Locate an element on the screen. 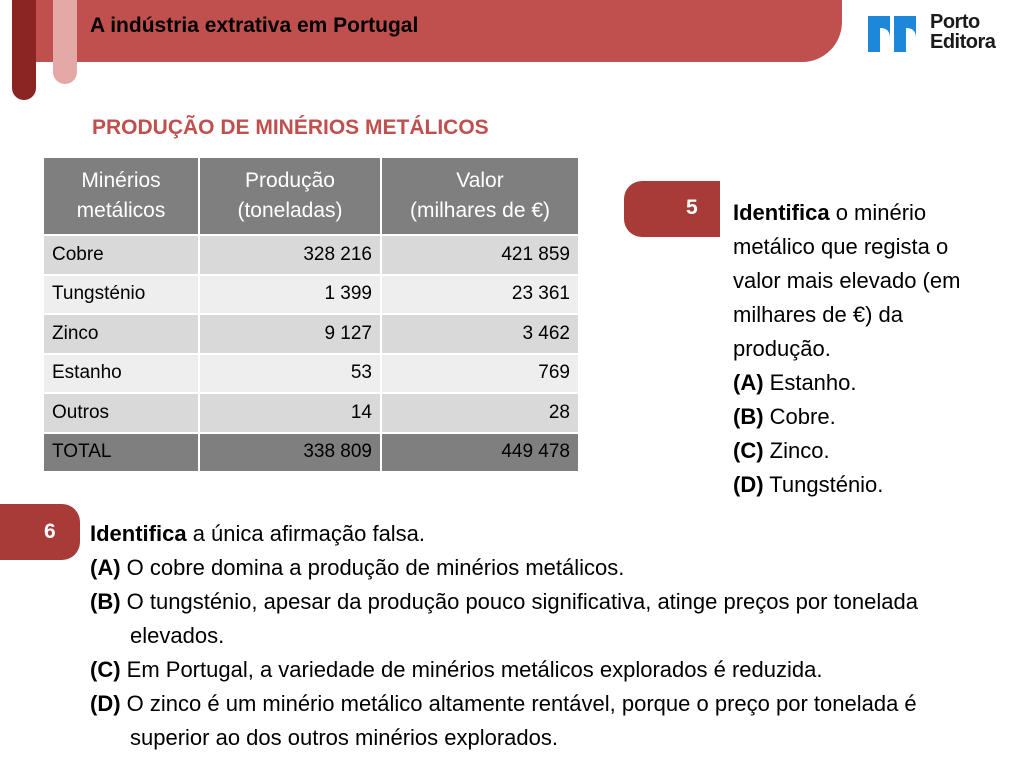 Image resolution: width=1024 pixels, height=768 pixels. logo-text-line1: Porto is located at coordinates (955, 22).